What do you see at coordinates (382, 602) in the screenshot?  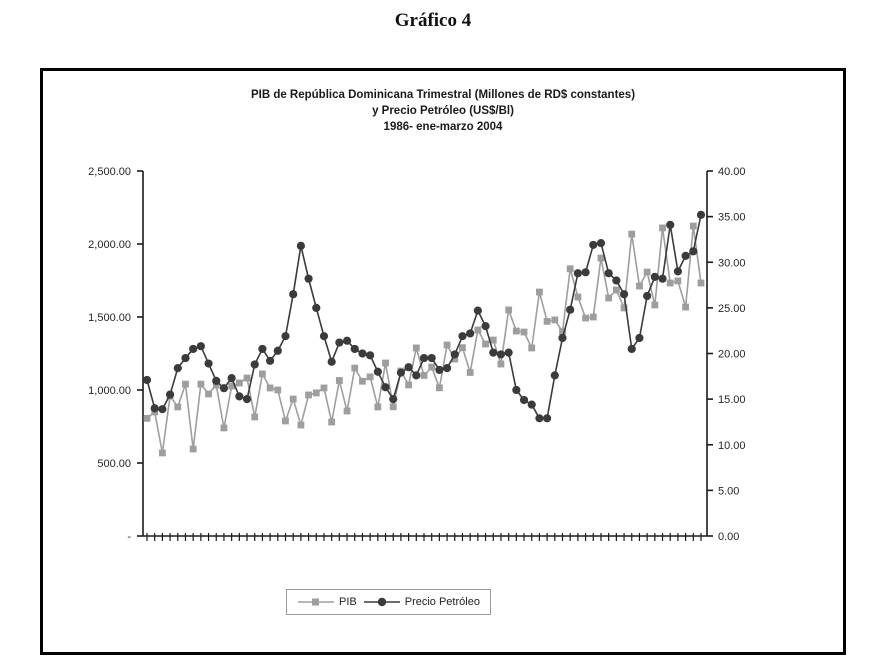 I see `legend-swatch-petroleo-icon` at bounding box center [382, 602].